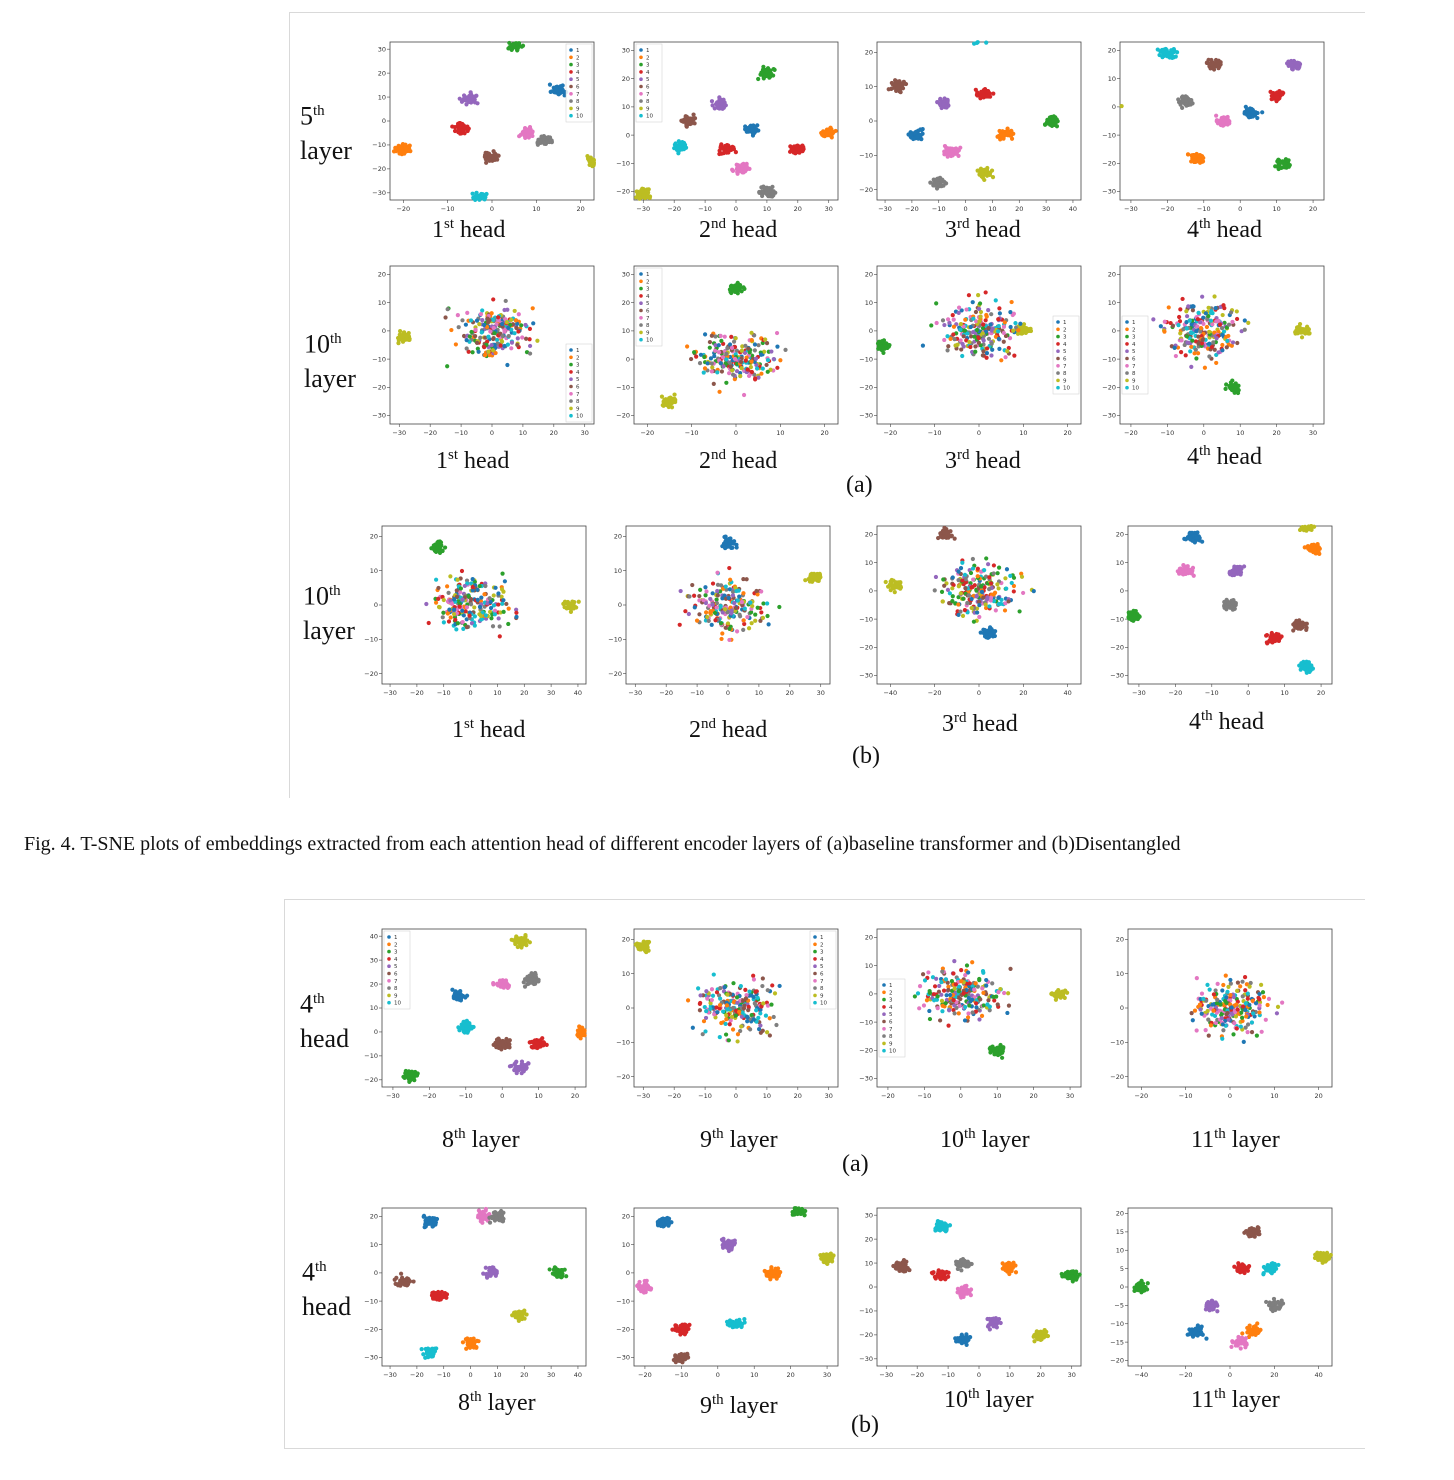 This screenshot has width=1454, height=1480. I want to click on x-tick-label: −30, so click(635, 693).